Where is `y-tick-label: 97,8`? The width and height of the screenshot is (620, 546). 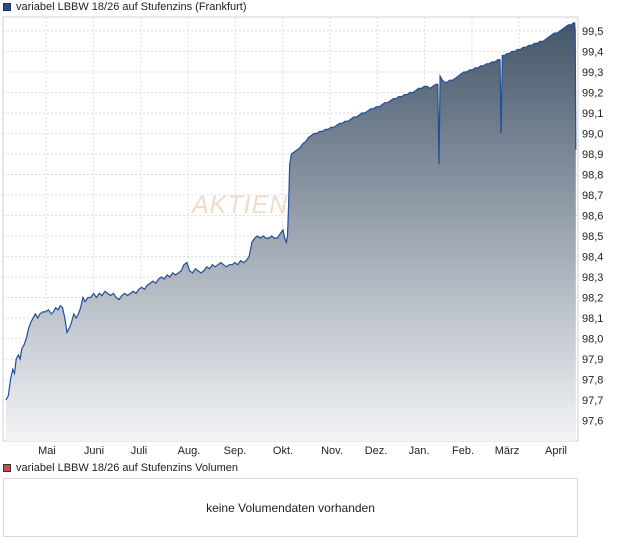
y-tick-label: 97,8 is located at coordinates (592, 381).